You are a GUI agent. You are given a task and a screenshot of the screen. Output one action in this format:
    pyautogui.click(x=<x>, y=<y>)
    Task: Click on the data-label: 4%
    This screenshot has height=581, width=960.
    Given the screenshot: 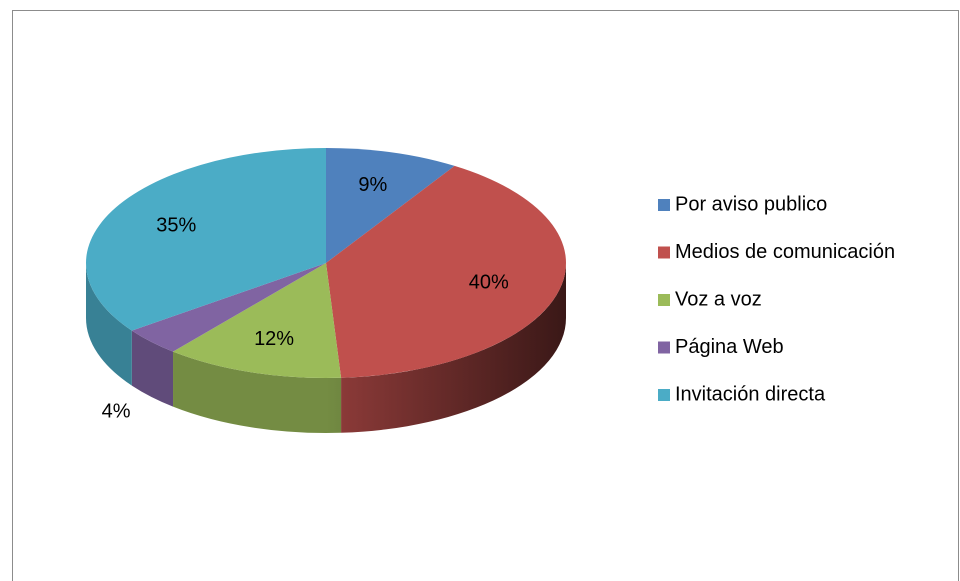 What is the action you would take?
    pyautogui.click(x=116, y=412)
    